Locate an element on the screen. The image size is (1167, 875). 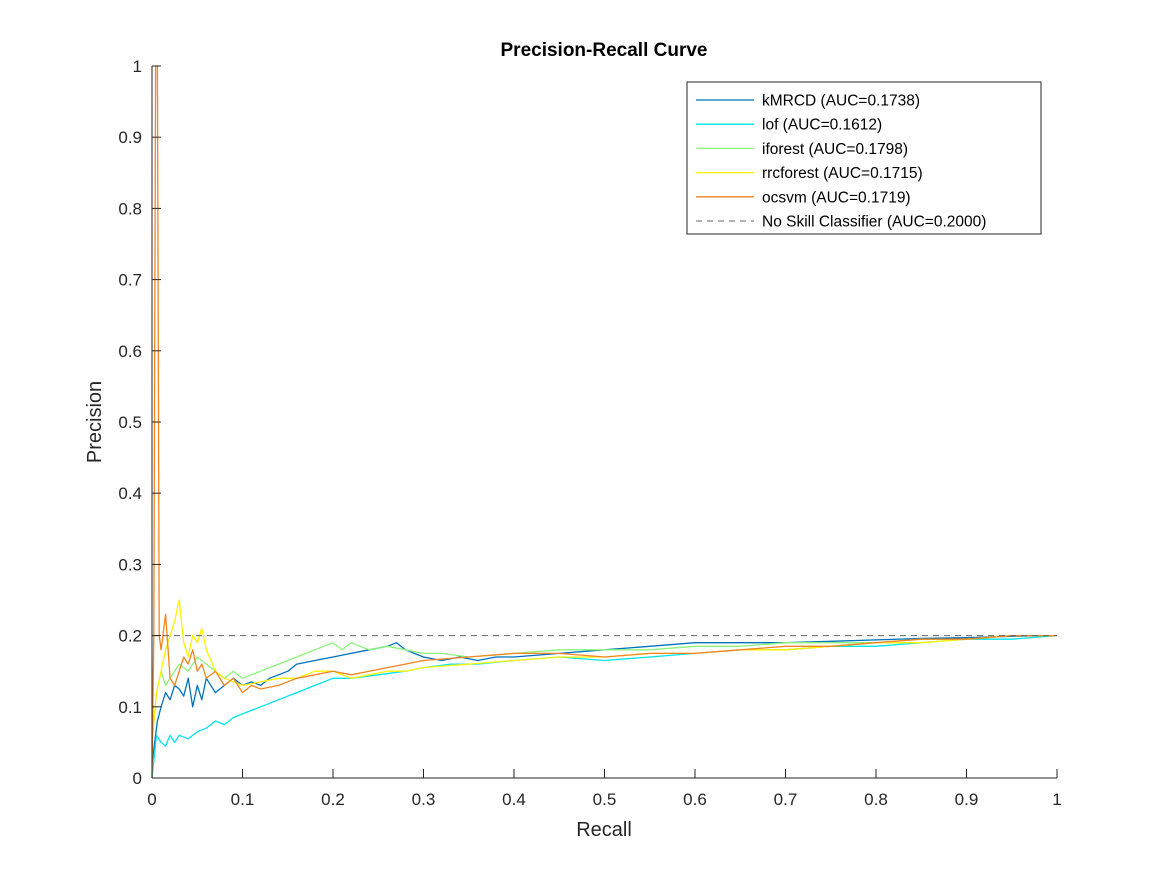
x-axis-label: Recall is located at coordinates (604, 830).